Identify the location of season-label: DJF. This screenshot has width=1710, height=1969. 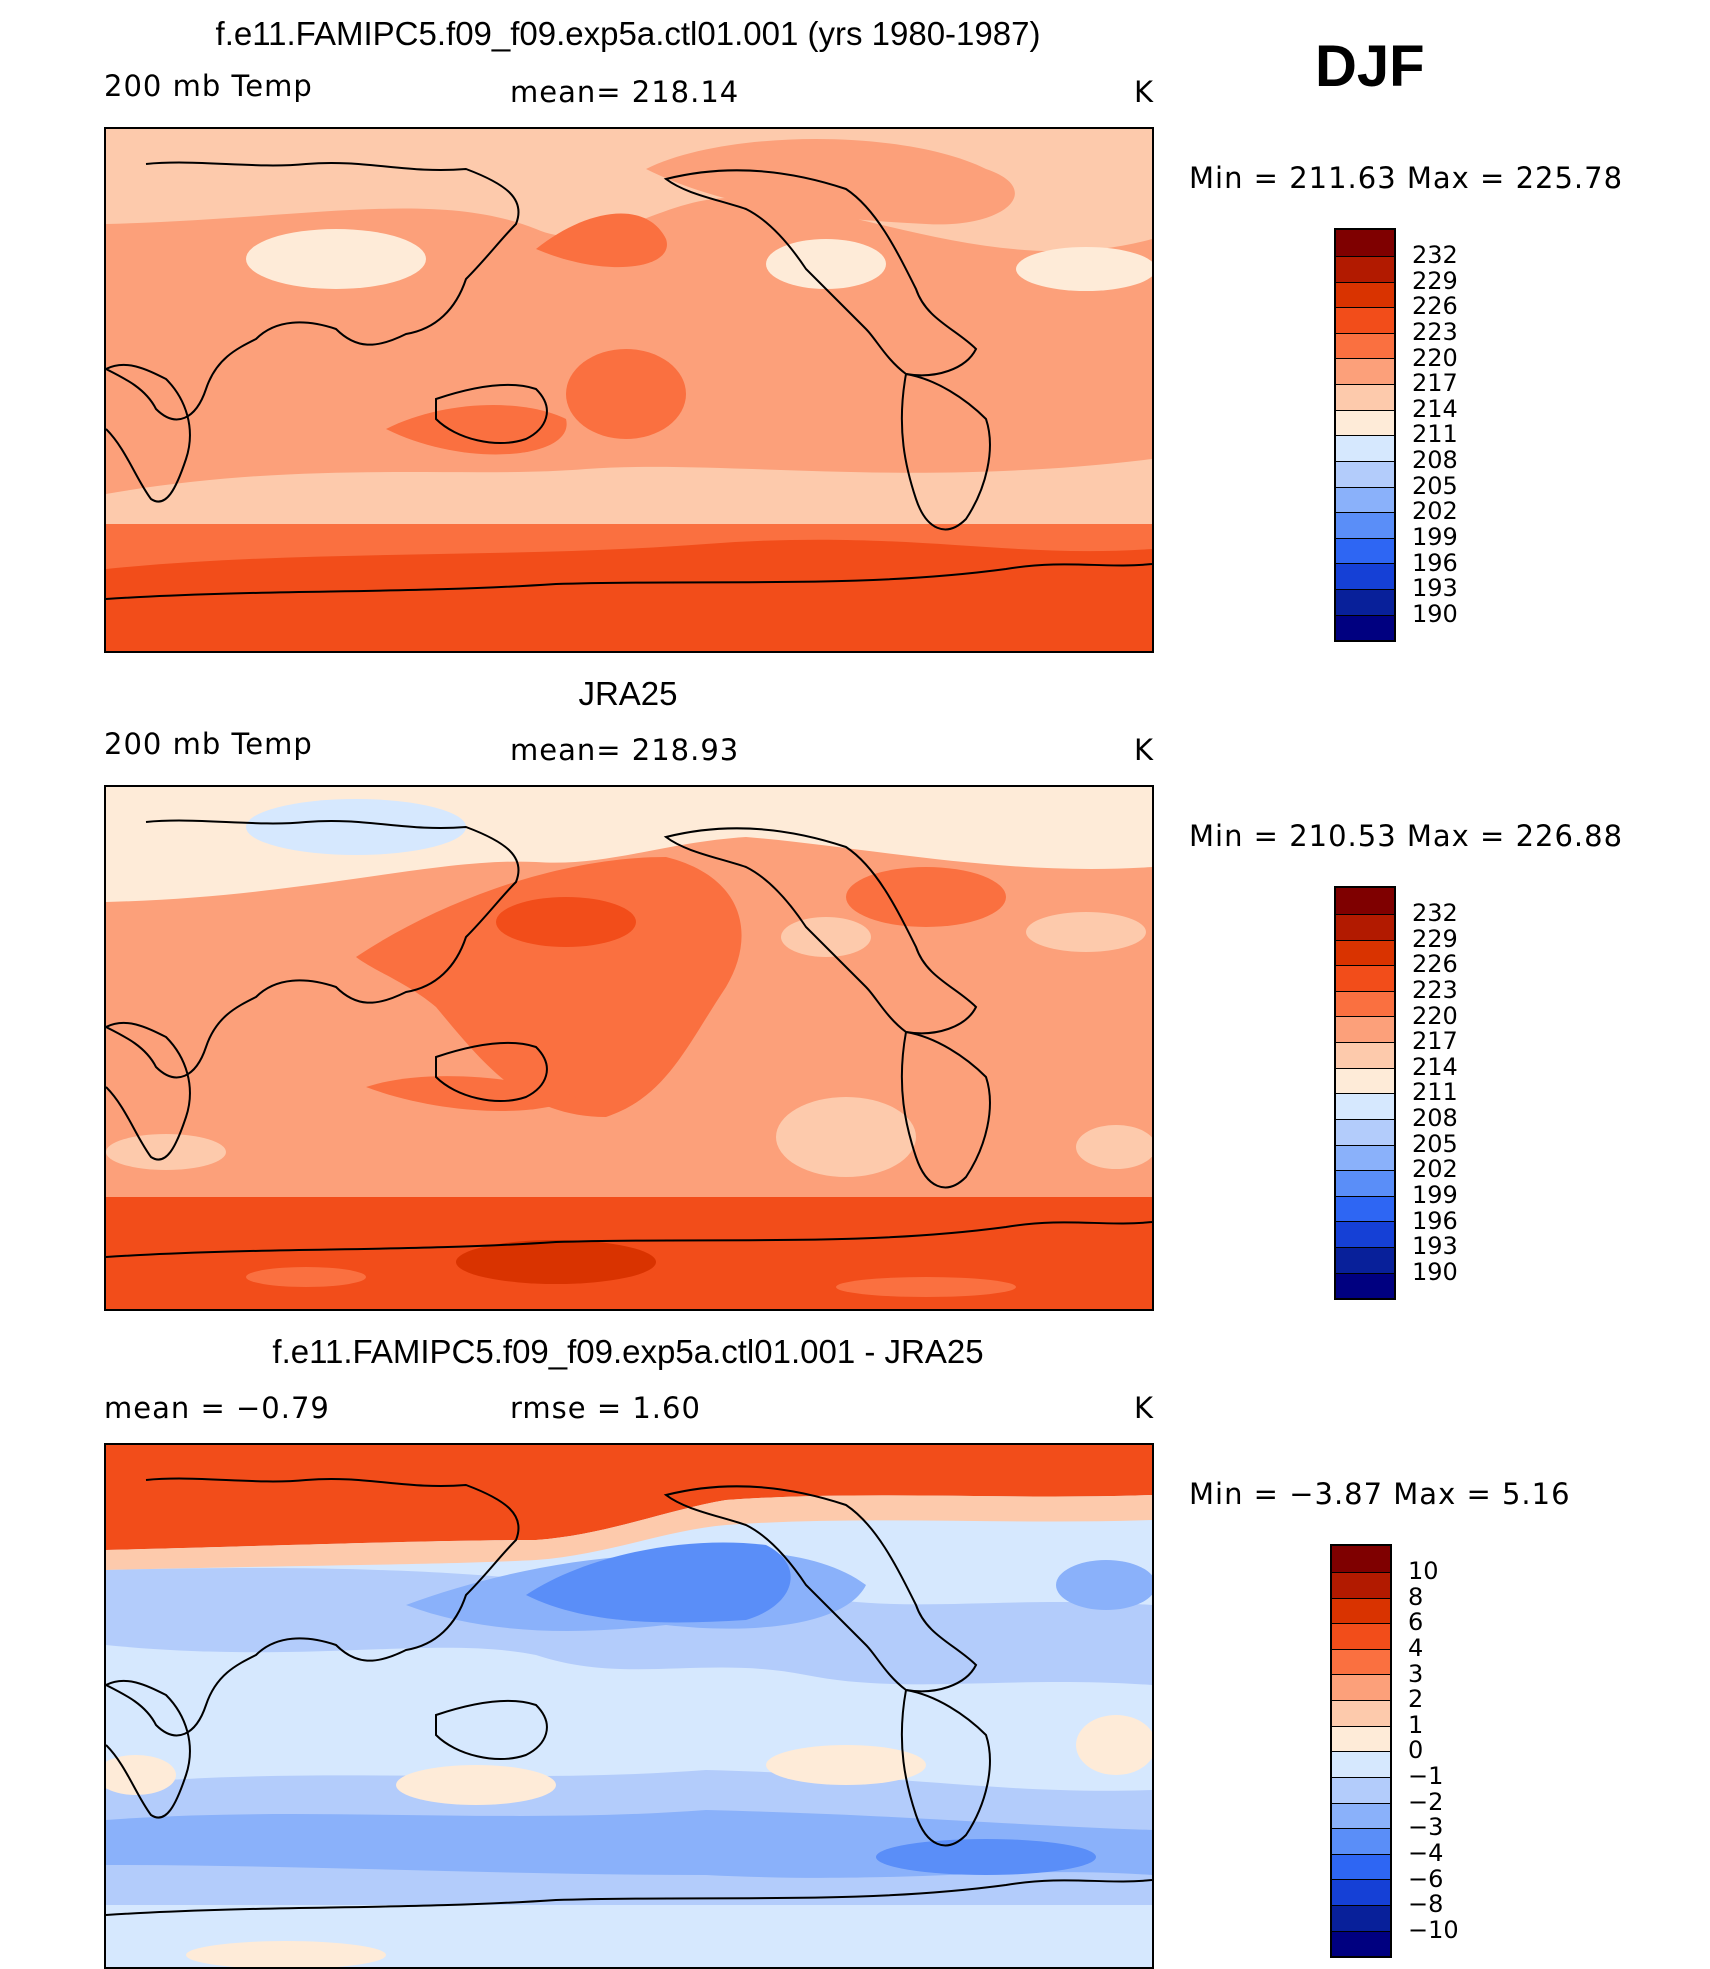
(1370, 66).